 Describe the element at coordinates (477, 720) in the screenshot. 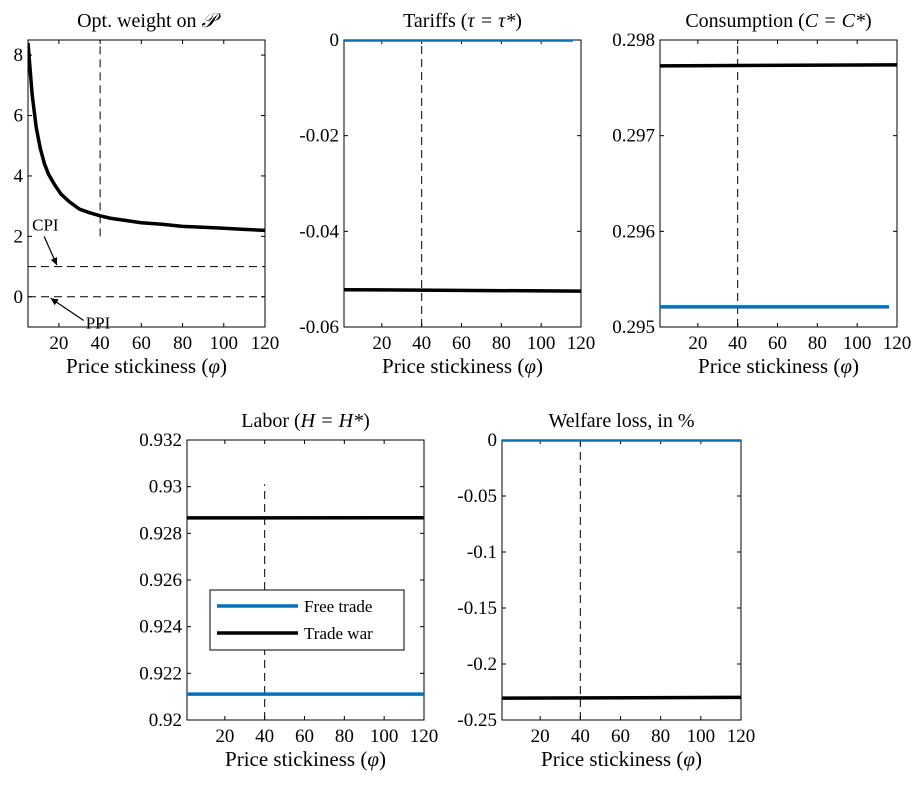

I see `y-tick-label: -0.25` at that location.